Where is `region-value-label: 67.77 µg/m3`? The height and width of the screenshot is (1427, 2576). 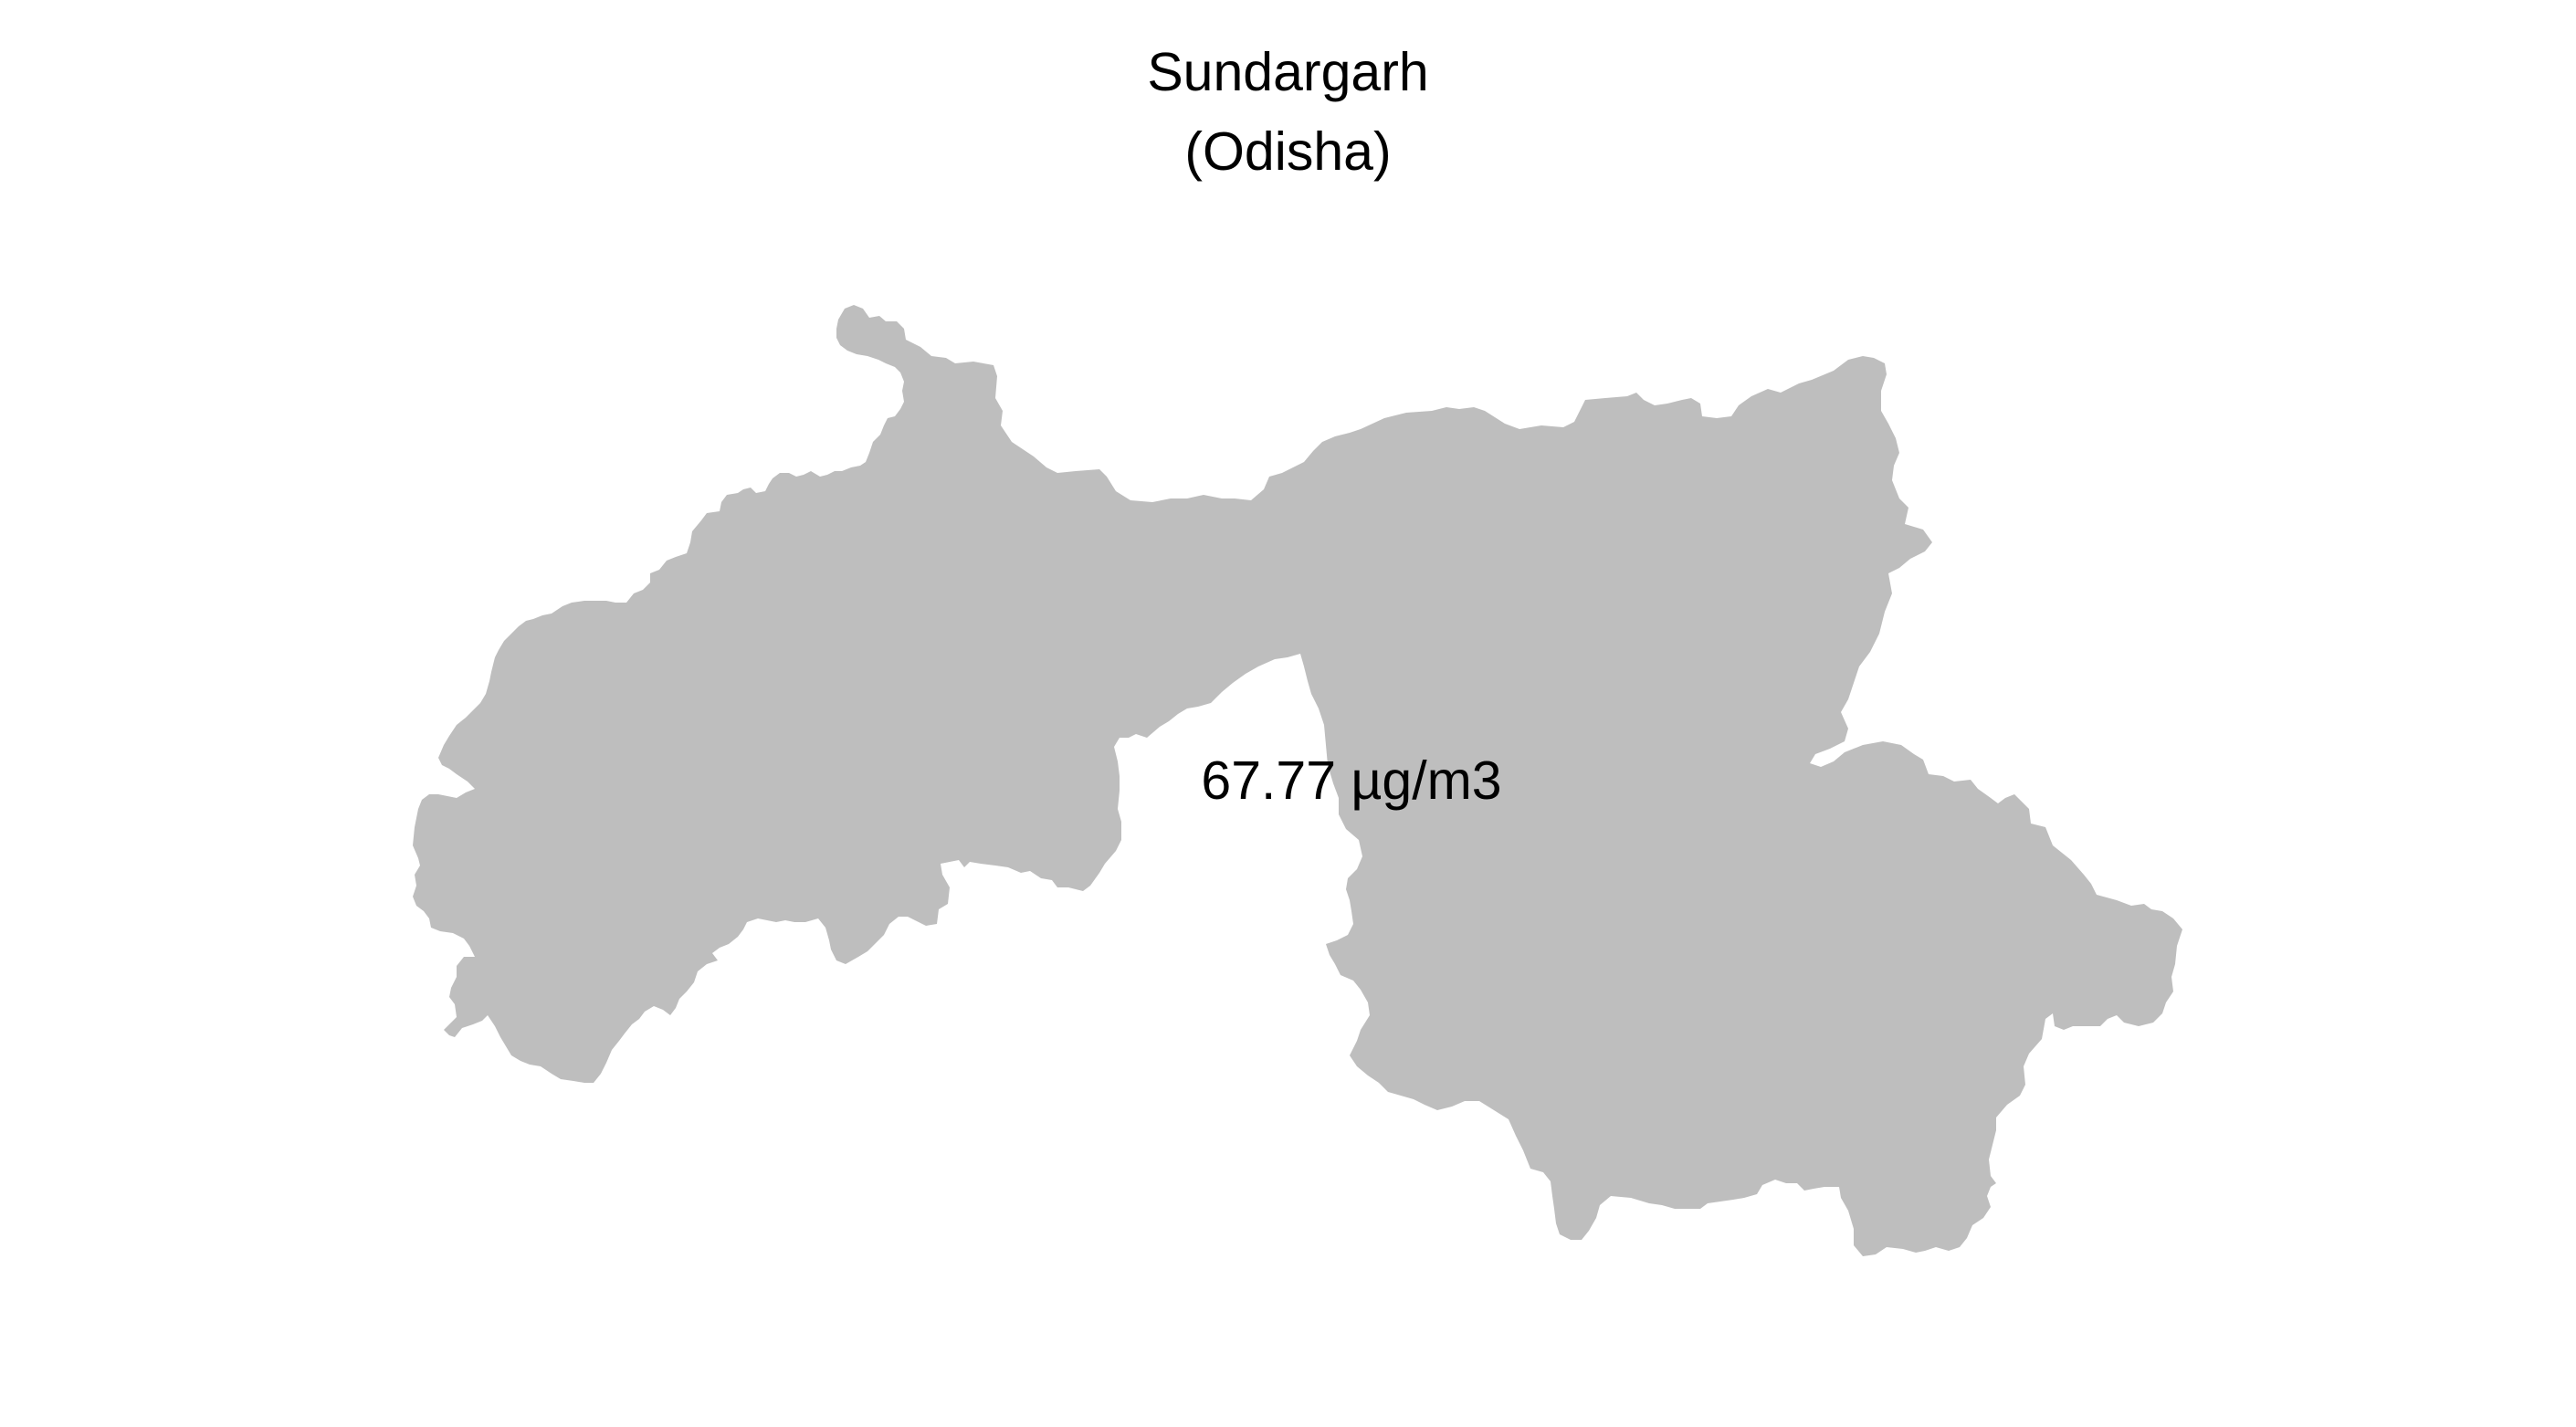 region-value-label: 67.77 µg/m3 is located at coordinates (1351, 781).